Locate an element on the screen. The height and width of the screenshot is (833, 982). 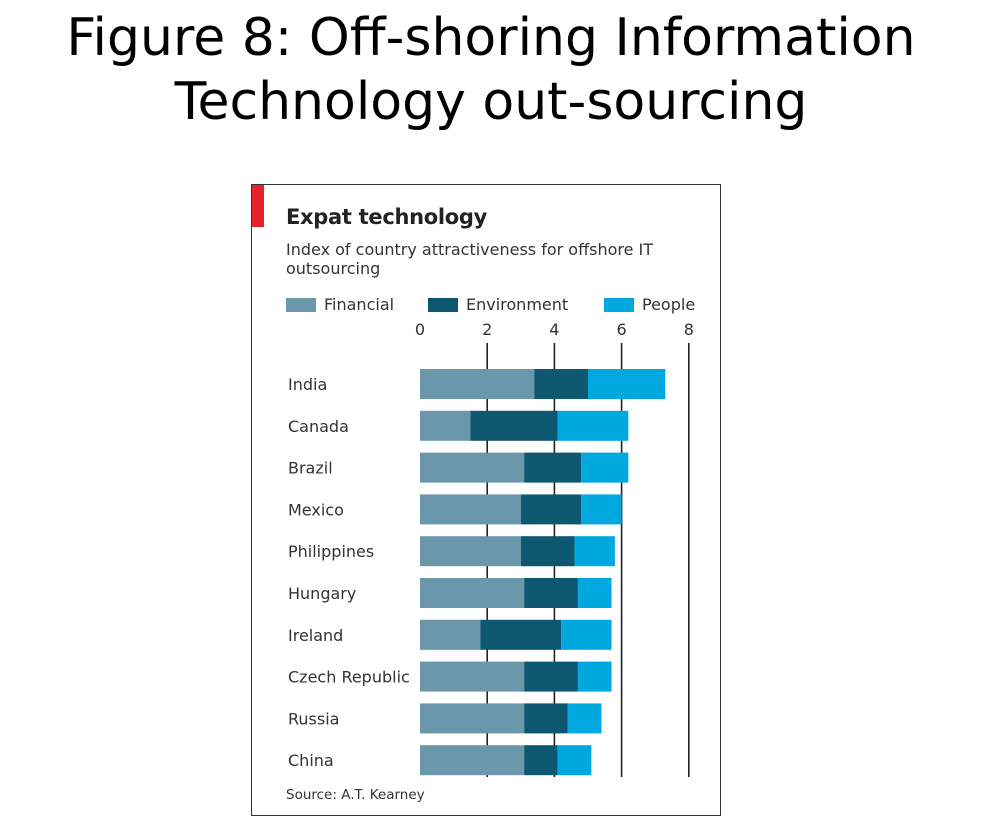
legend-label-financial: Financial is located at coordinates (359, 304).